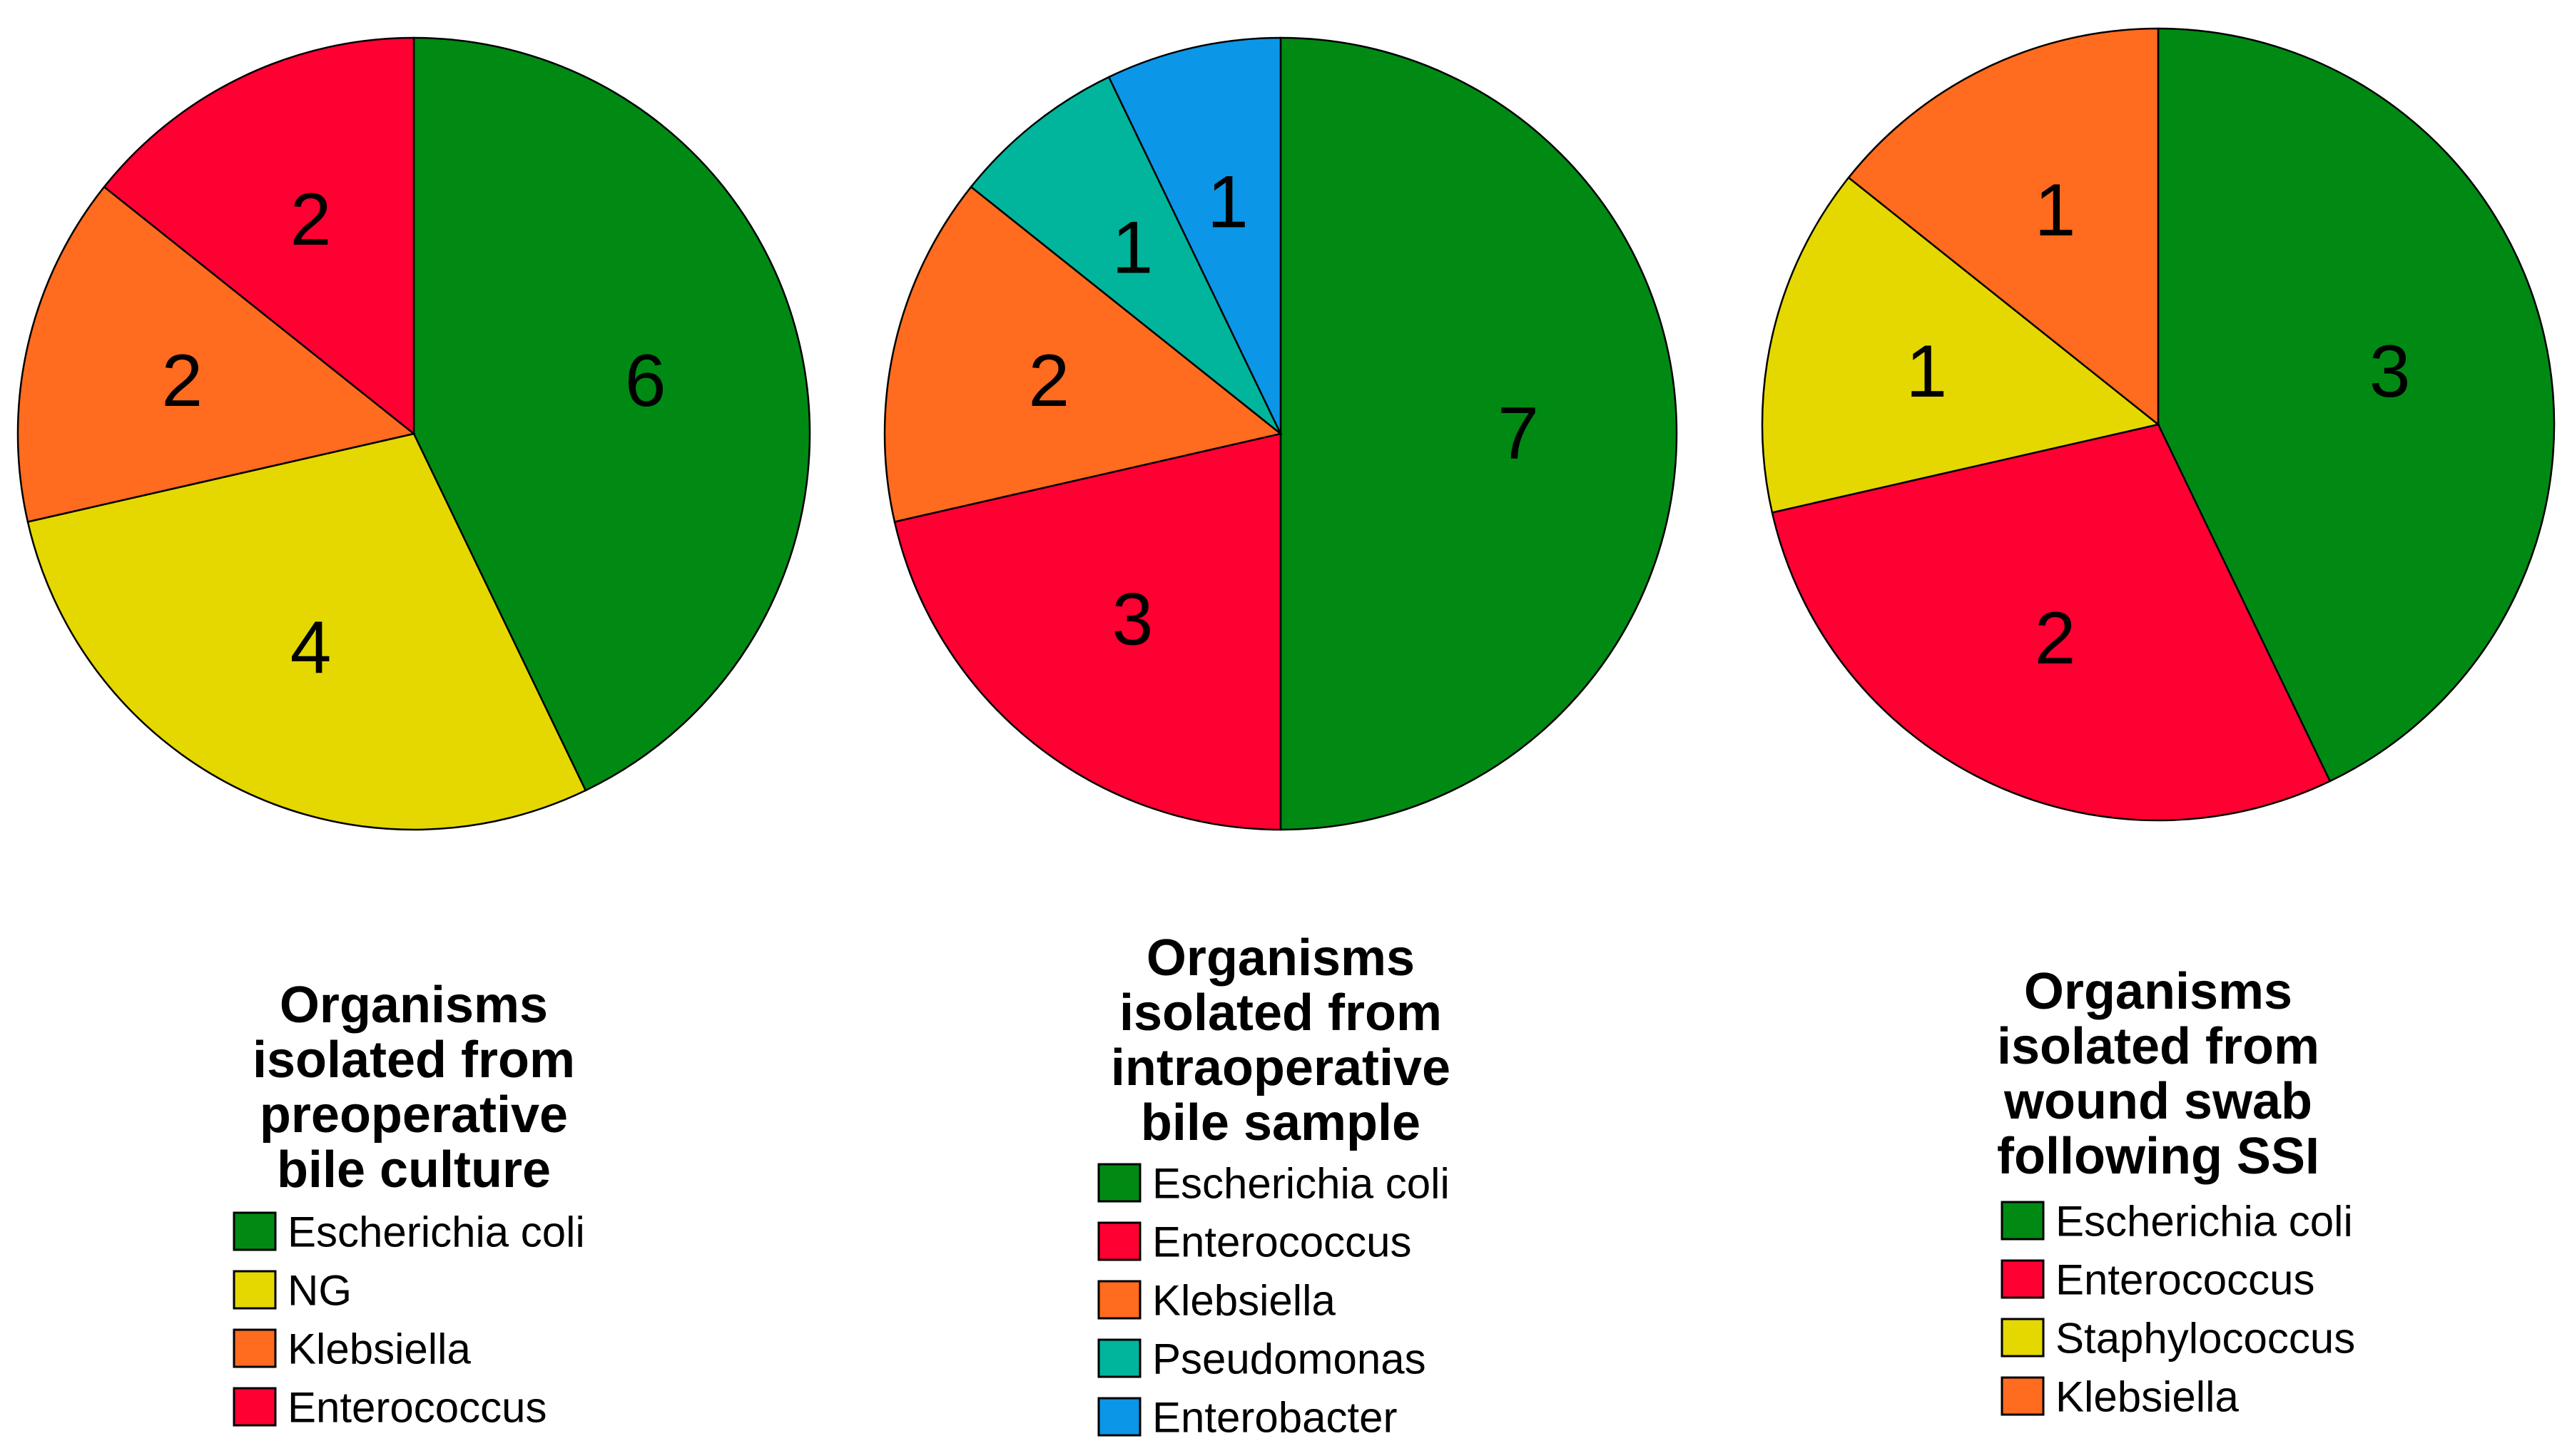 Image resolution: width=2572 pixels, height=1456 pixels. What do you see at coordinates (1280, 1067) in the screenshot?
I see `chart-title-line: intraoperative` at bounding box center [1280, 1067].